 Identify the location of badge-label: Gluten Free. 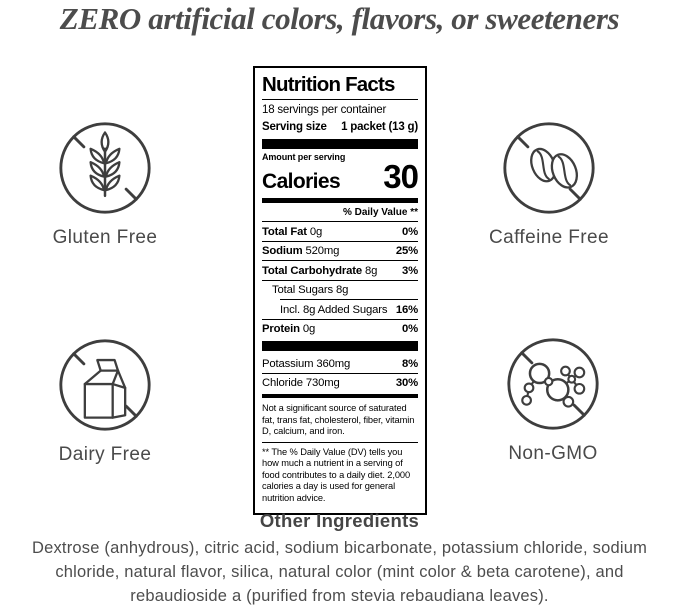
(105, 237).